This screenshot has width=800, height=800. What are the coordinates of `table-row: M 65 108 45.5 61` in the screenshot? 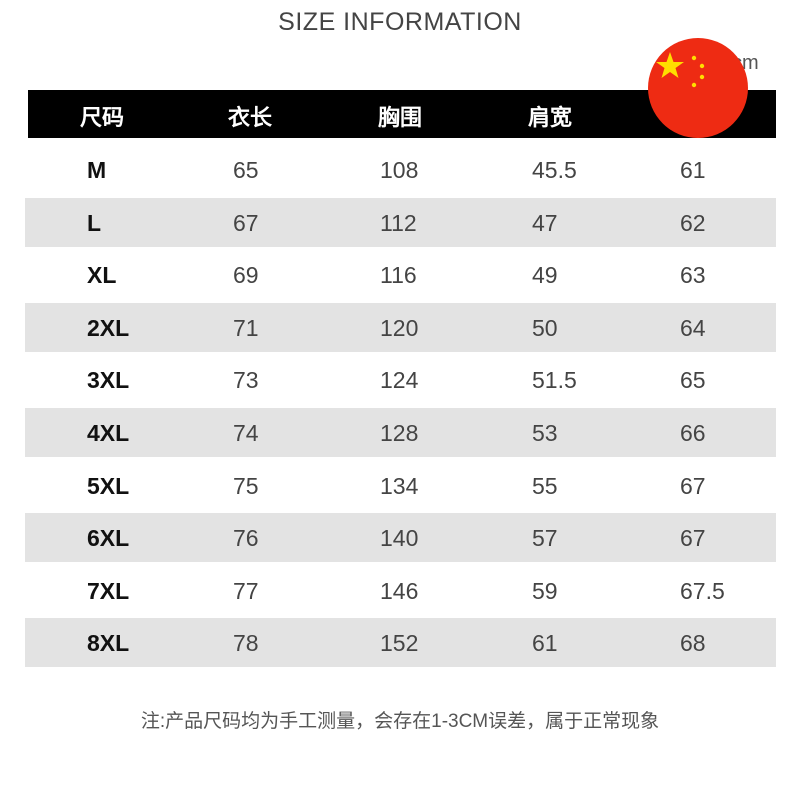 It's located at (400, 169).